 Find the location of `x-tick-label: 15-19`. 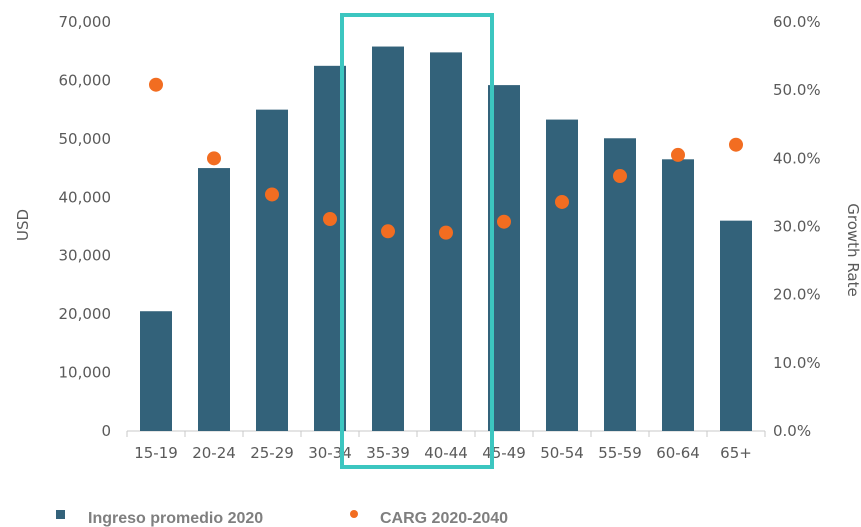

x-tick-label: 15-19 is located at coordinates (156, 453).